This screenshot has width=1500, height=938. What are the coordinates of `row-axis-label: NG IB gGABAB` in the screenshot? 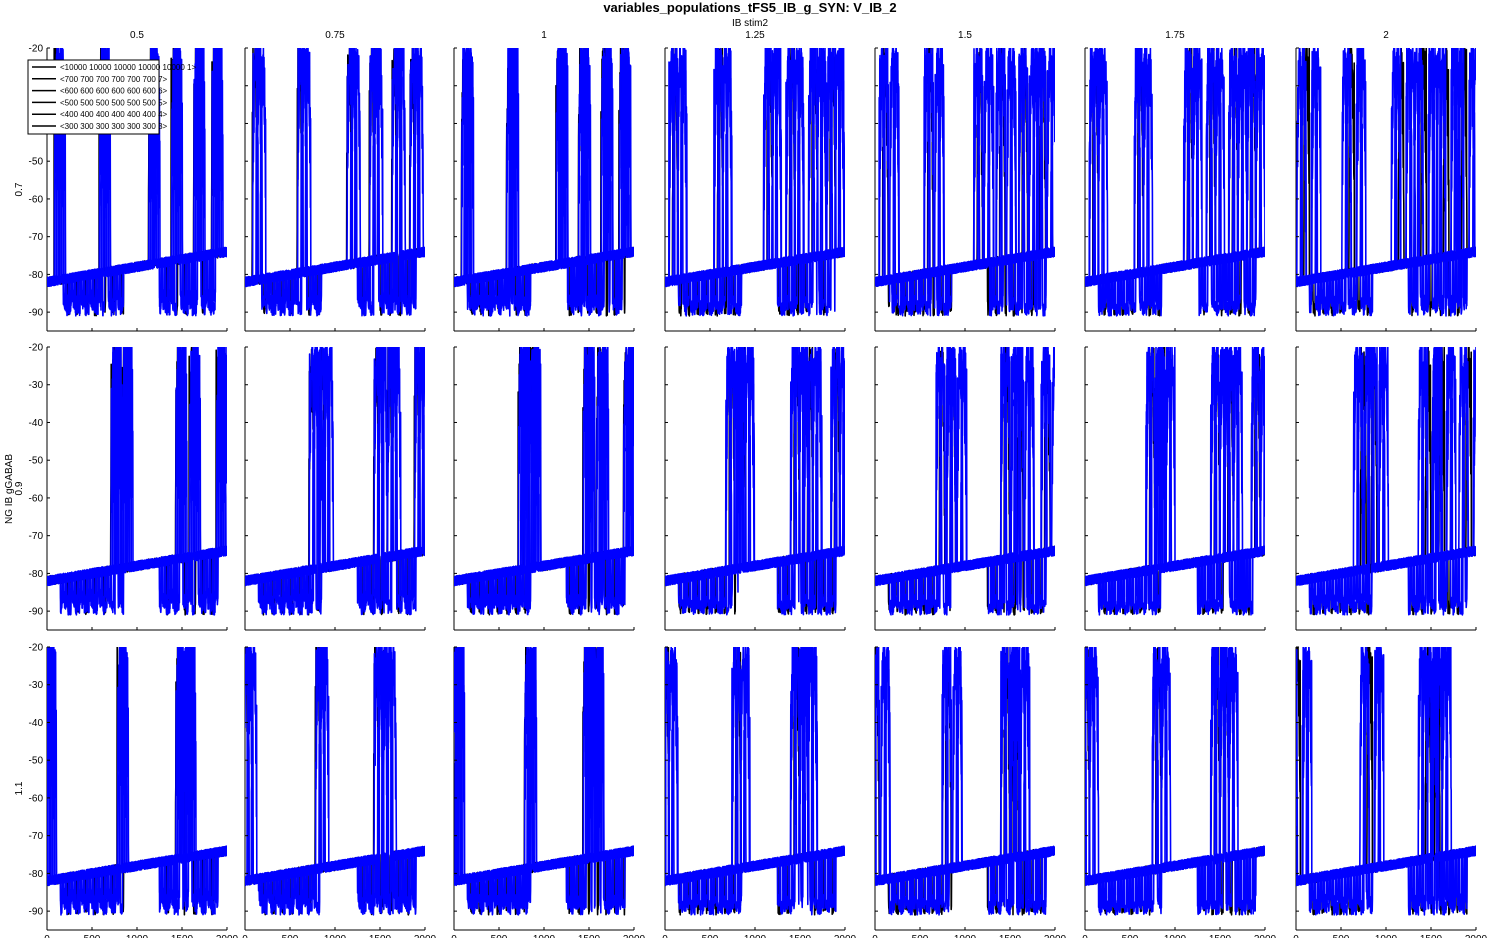 It's located at (9, 489).